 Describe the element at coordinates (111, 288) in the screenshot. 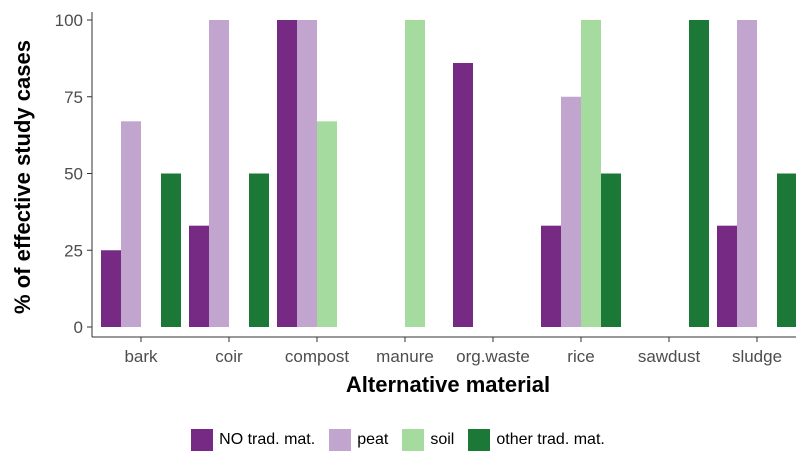

I see `bar-bark-no-trad-mat-` at that location.